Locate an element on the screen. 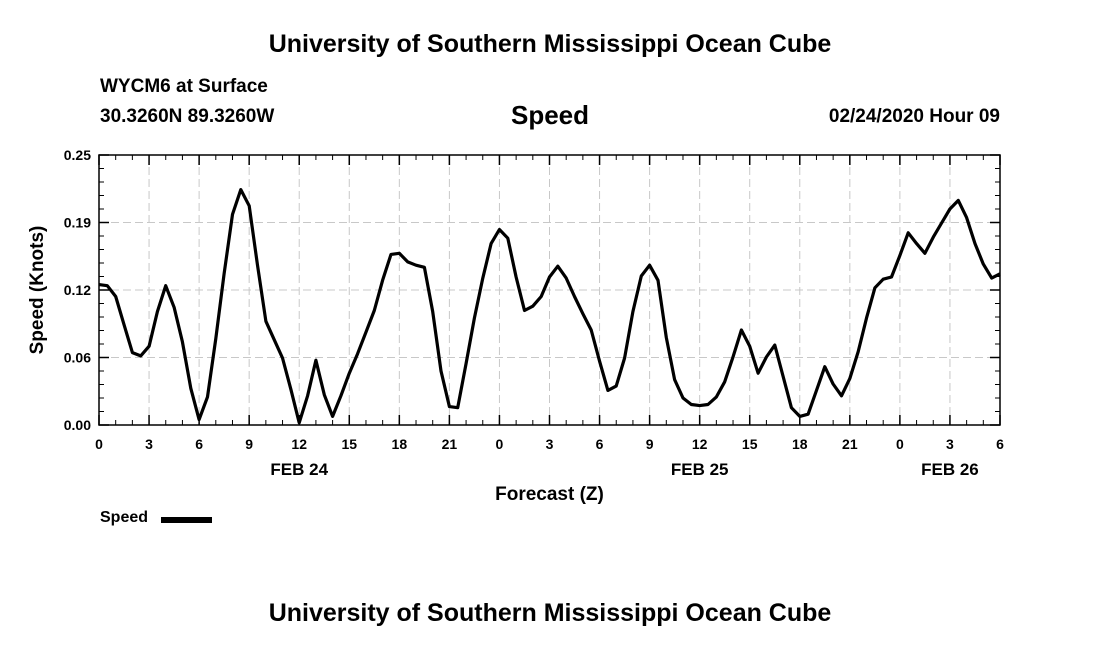 Image resolution: width=1100 pixels, height=650 pixels. y-axis-title: Speed (Knots) is located at coordinates (37, 290).